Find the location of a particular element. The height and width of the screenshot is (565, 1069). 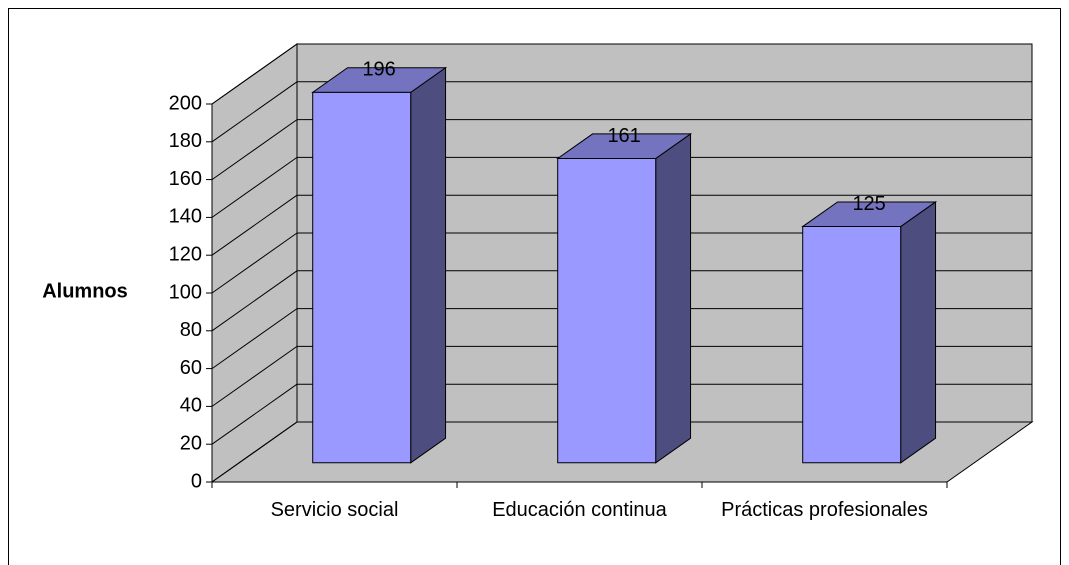

y-tick-label: 140 is located at coordinates (185, 217).